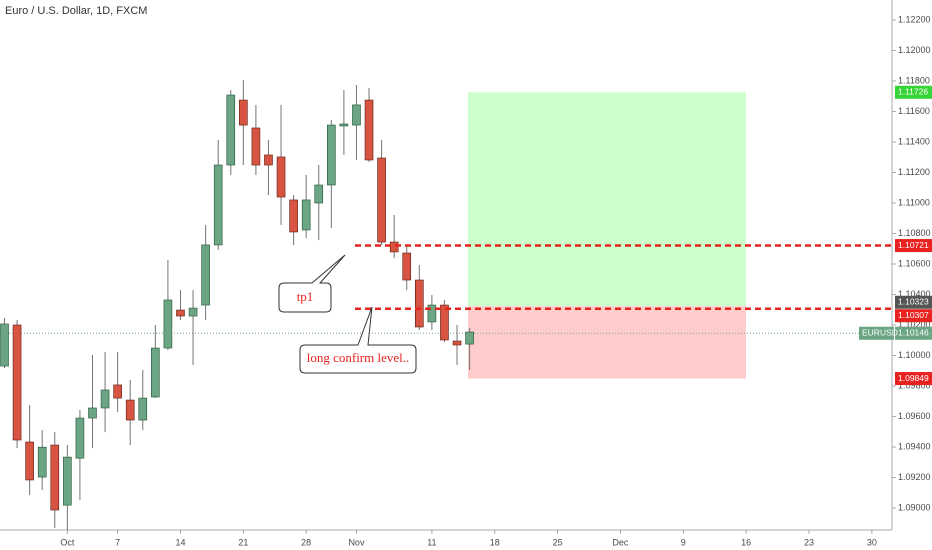 The height and width of the screenshot is (550, 932). I want to click on x-tick-label: 7, so click(117, 542).